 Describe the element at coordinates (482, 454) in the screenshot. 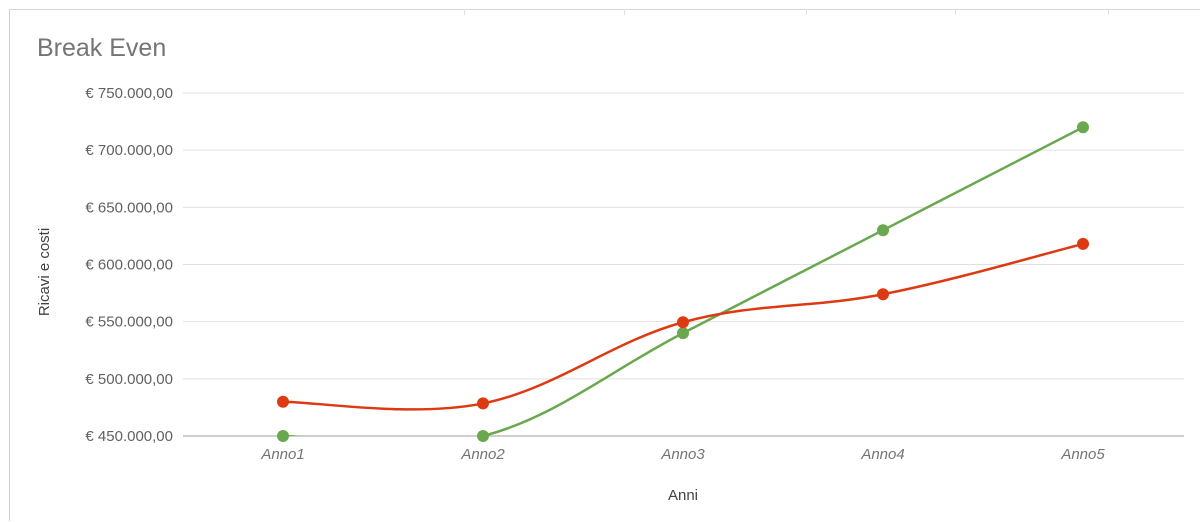

I see `x-tick-label: Anno2` at that location.